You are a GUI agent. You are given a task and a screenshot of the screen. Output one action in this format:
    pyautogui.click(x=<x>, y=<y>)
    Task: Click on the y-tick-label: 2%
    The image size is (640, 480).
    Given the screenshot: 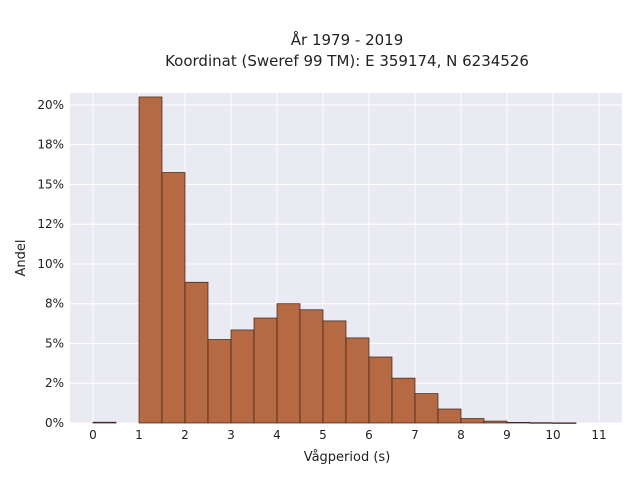 What is the action you would take?
    pyautogui.click(x=54, y=383)
    